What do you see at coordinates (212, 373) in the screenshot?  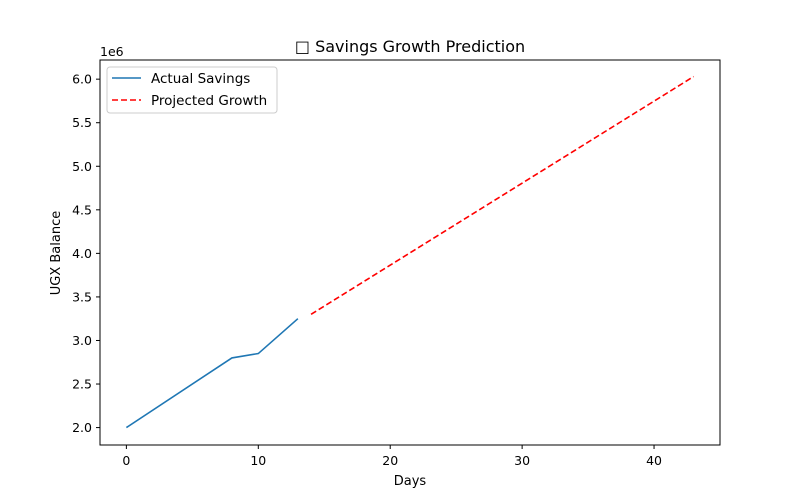 I see `series-line-actual-savings` at bounding box center [212, 373].